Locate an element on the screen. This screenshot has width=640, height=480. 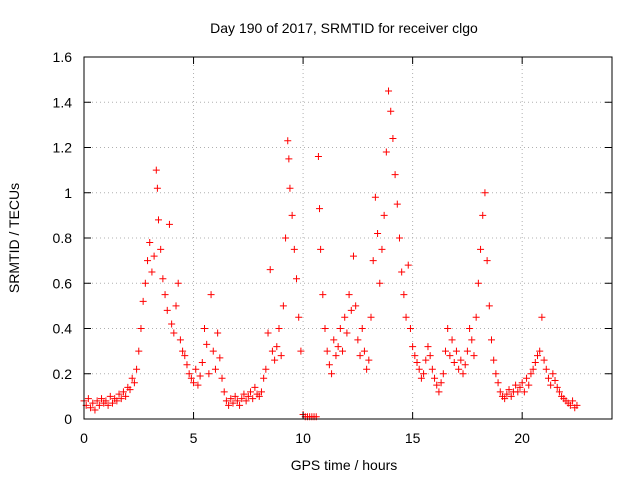
y-tick-label: 0.8 is located at coordinates (63, 238).